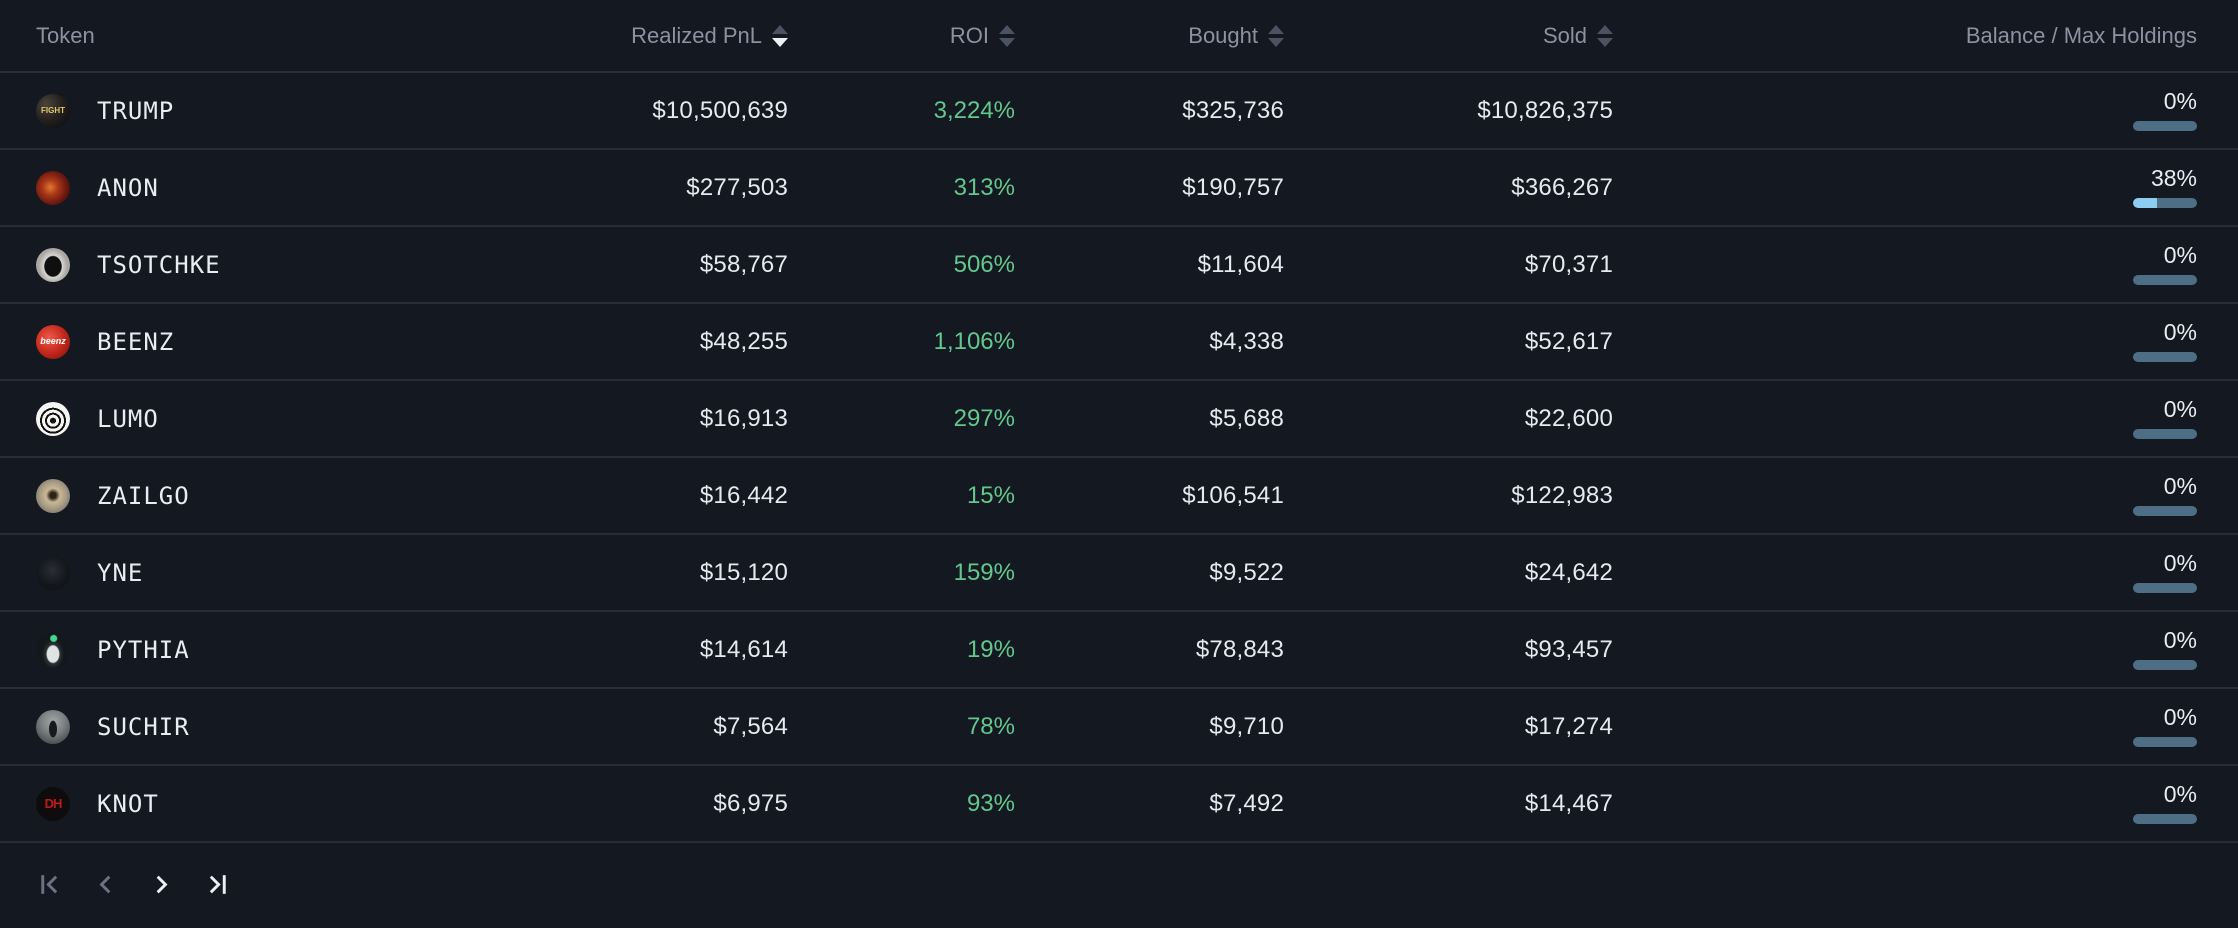 Image resolution: width=2238 pixels, height=928 pixels. I want to click on column-label: Token, so click(65, 35).